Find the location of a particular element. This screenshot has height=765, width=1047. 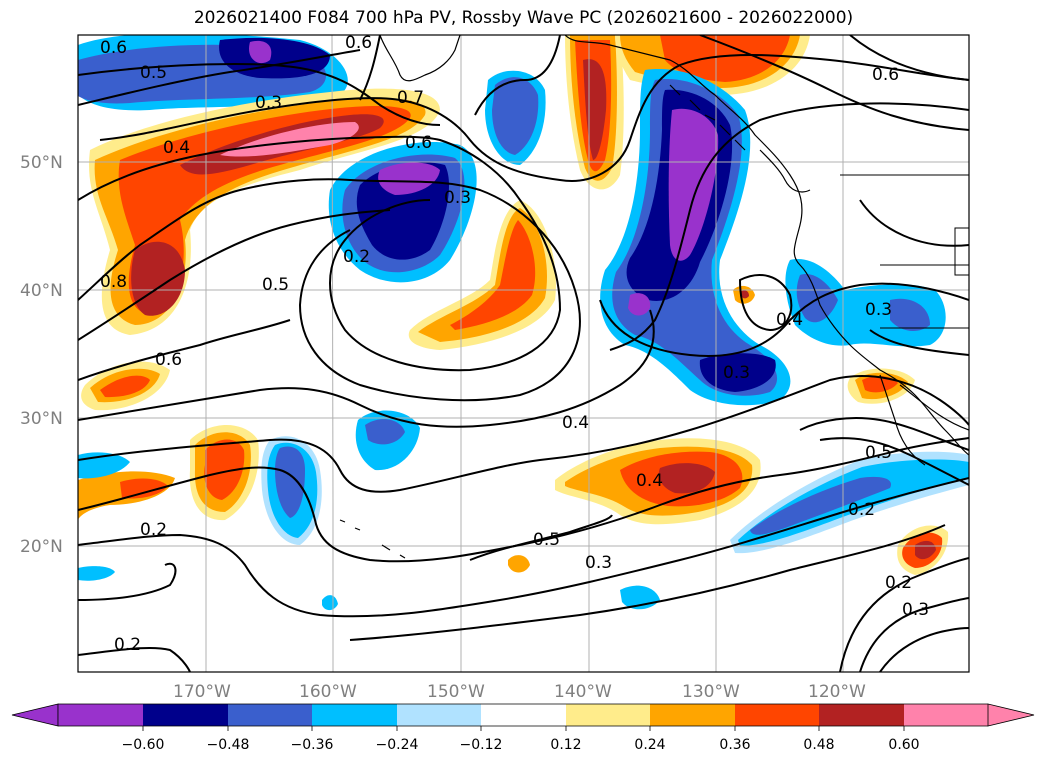

contour-label: 0.8 is located at coordinates (113, 282).